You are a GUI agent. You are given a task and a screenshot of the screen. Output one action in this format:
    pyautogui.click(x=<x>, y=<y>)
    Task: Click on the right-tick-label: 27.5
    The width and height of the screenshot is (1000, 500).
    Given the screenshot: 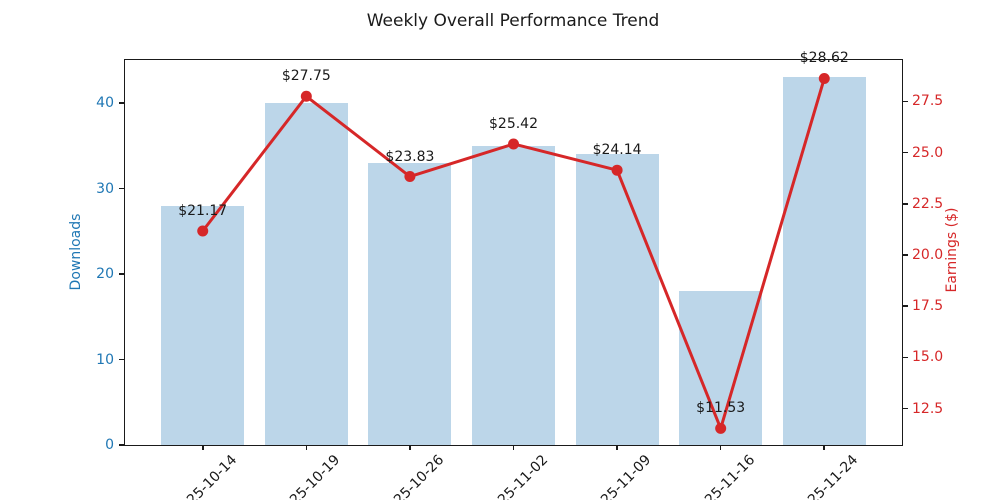 What is the action you would take?
    pyautogui.click(x=928, y=101)
    